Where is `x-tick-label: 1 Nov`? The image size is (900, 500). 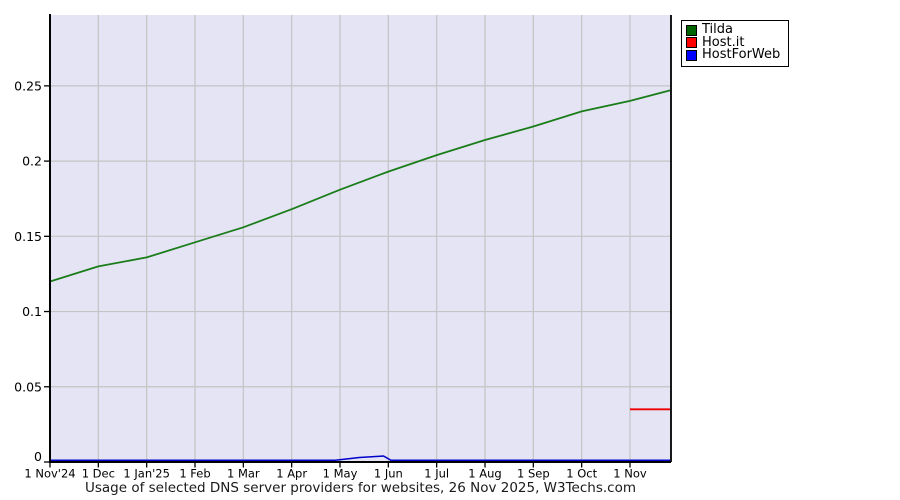
x-tick-label: 1 Nov is located at coordinates (630, 474).